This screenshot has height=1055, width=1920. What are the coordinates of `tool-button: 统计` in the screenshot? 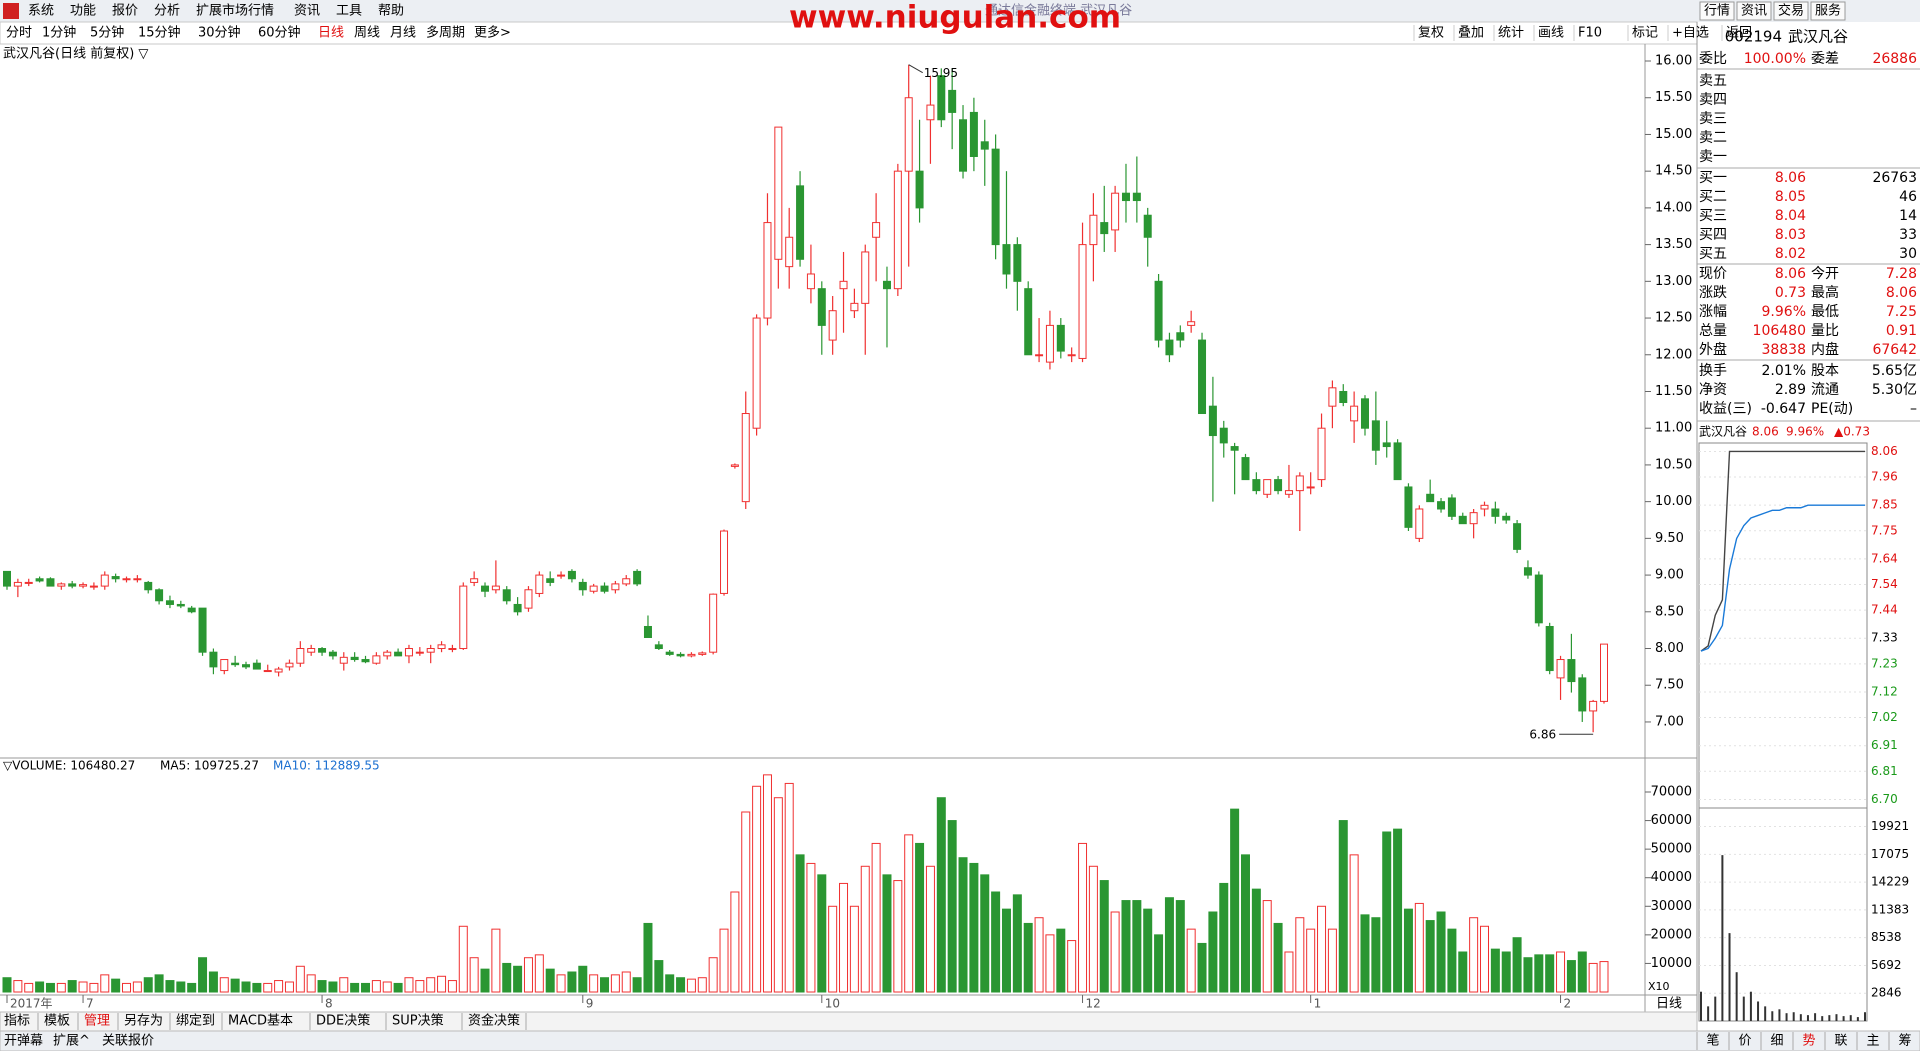 It's located at (1511, 33).